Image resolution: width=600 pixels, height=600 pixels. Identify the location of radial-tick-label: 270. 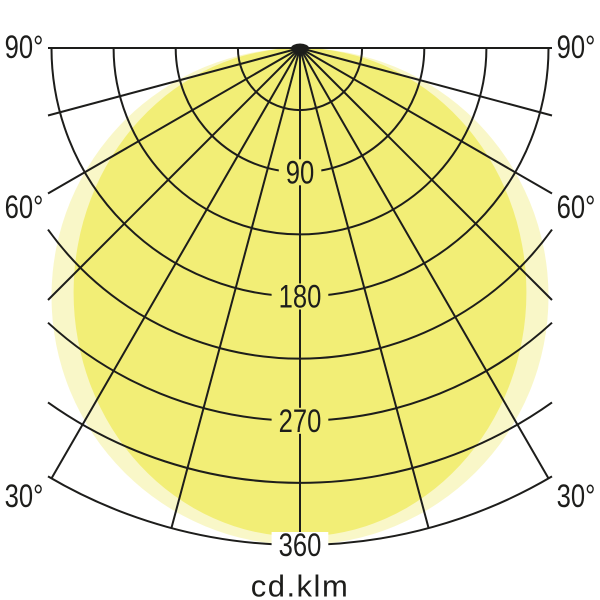
(300, 421).